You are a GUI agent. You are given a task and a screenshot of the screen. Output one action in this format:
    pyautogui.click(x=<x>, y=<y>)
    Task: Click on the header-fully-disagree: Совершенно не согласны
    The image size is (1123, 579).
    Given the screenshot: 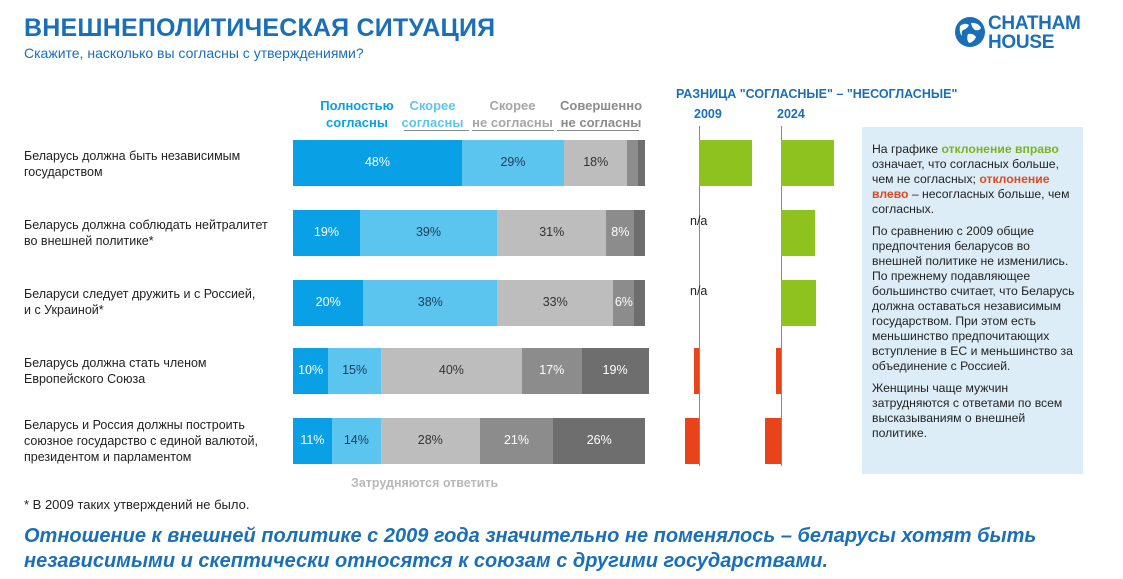 What is the action you would take?
    pyautogui.click(x=601, y=114)
    